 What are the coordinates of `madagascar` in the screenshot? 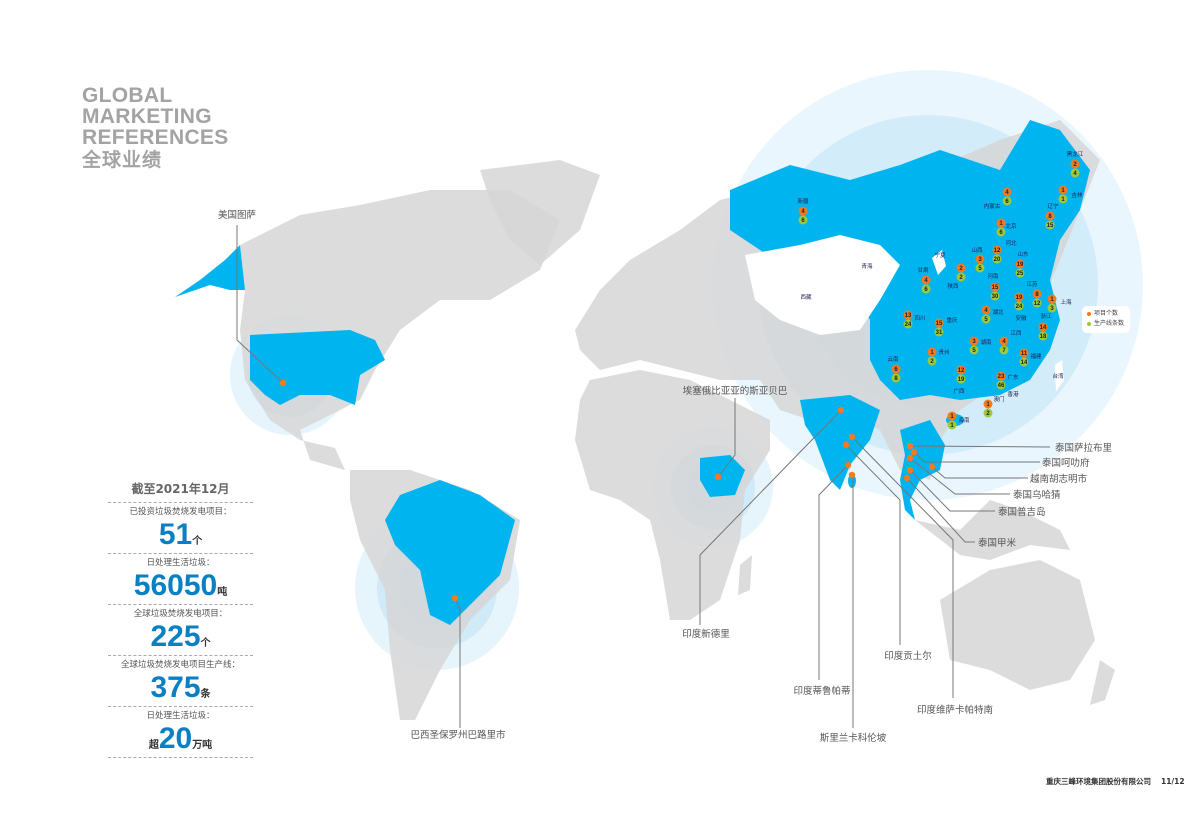 It's located at (745, 575).